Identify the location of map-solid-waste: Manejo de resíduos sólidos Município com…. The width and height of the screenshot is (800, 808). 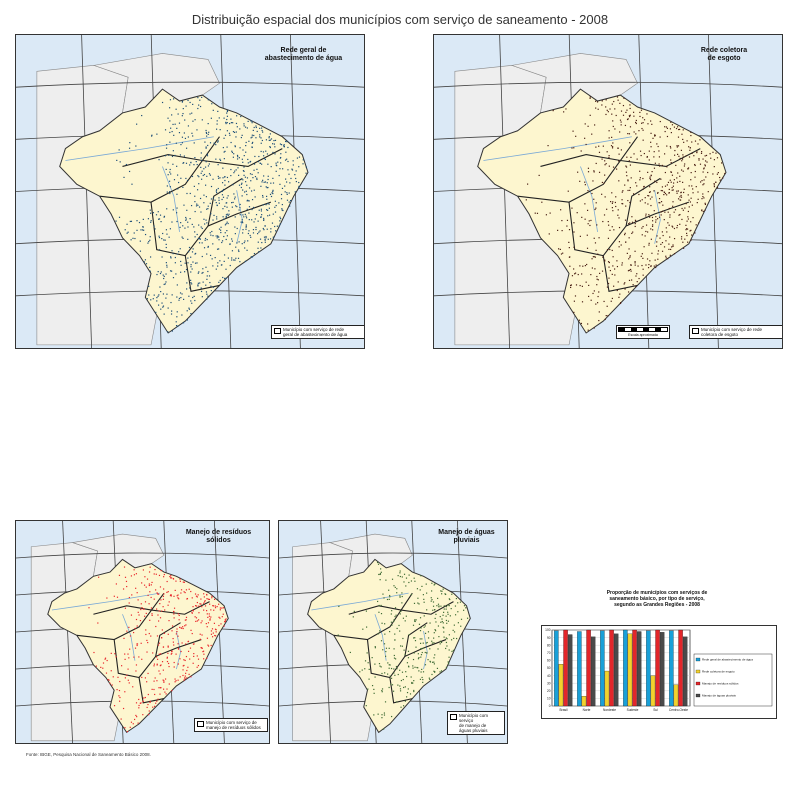
(142, 632).